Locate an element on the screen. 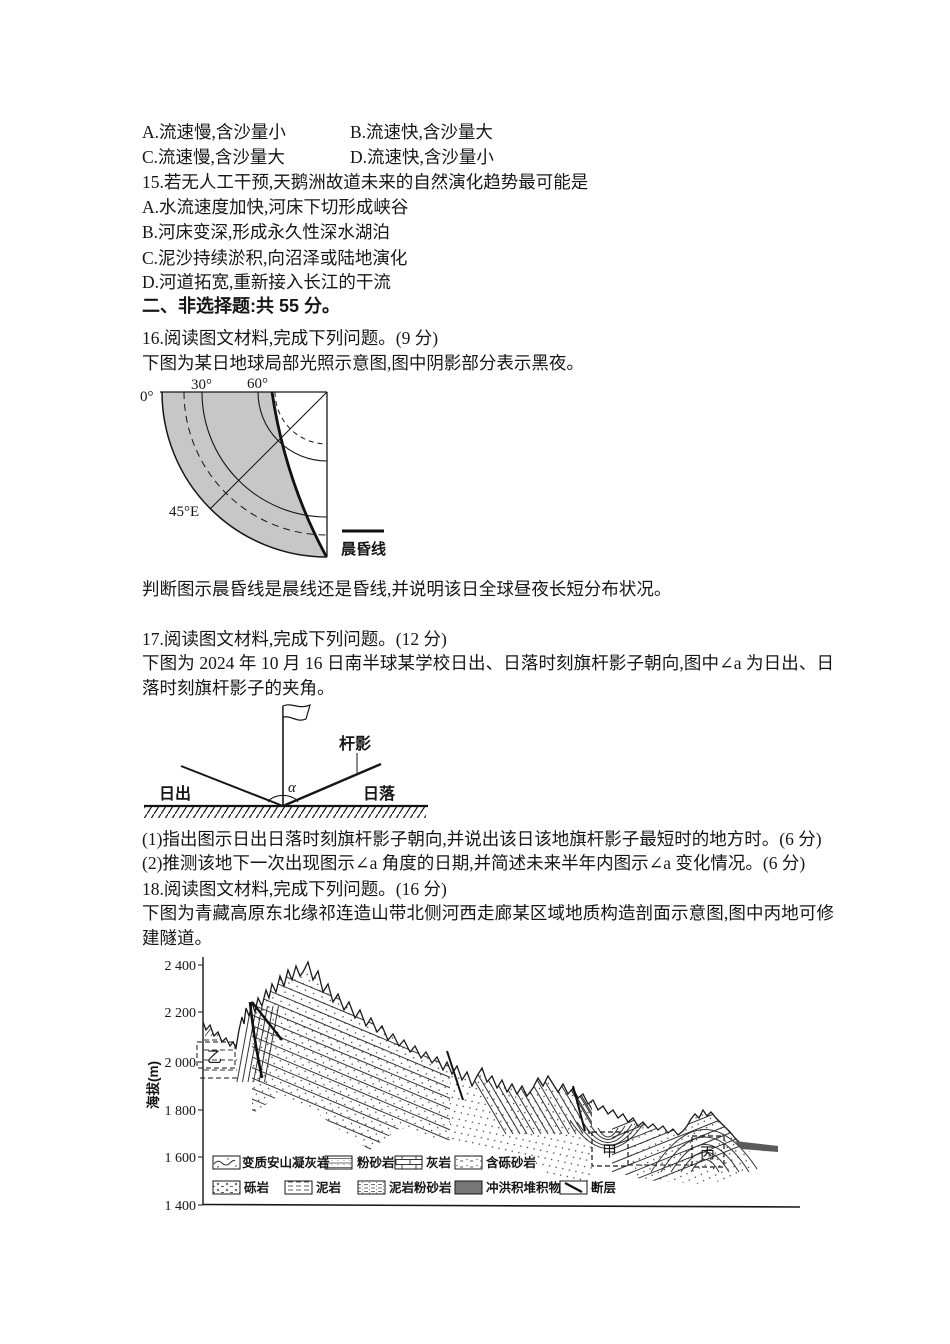  q16-intro: 下图为某日地球局部光照示意图,图中阴影部分表示黑夜。 is located at coordinates (363, 363).